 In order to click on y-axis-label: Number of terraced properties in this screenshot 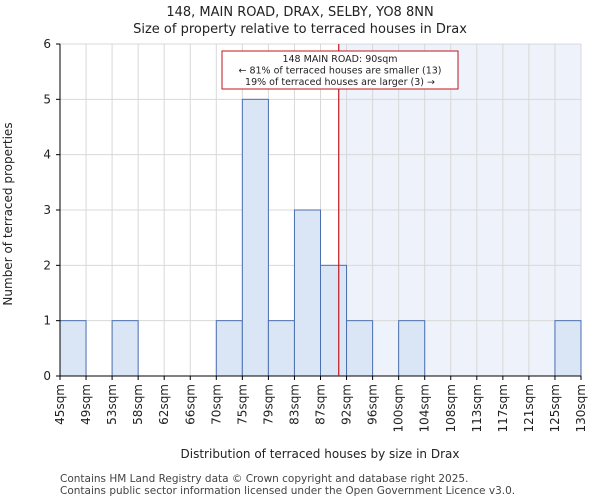, I will do `click(8, 213)`.